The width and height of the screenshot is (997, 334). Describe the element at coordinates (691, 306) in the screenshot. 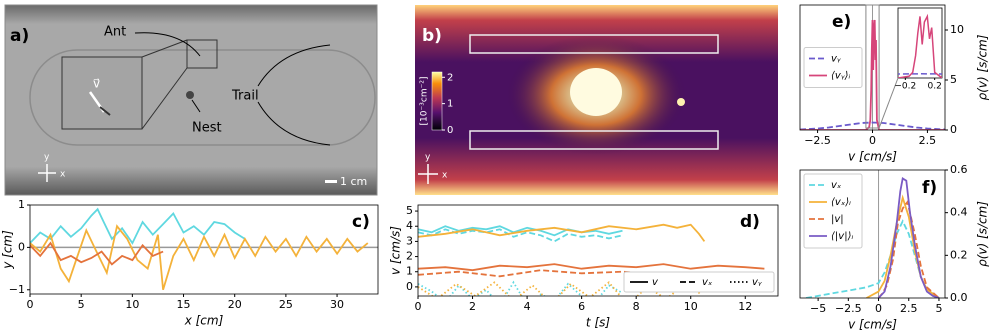

I see `x-tick-label: 10` at that location.